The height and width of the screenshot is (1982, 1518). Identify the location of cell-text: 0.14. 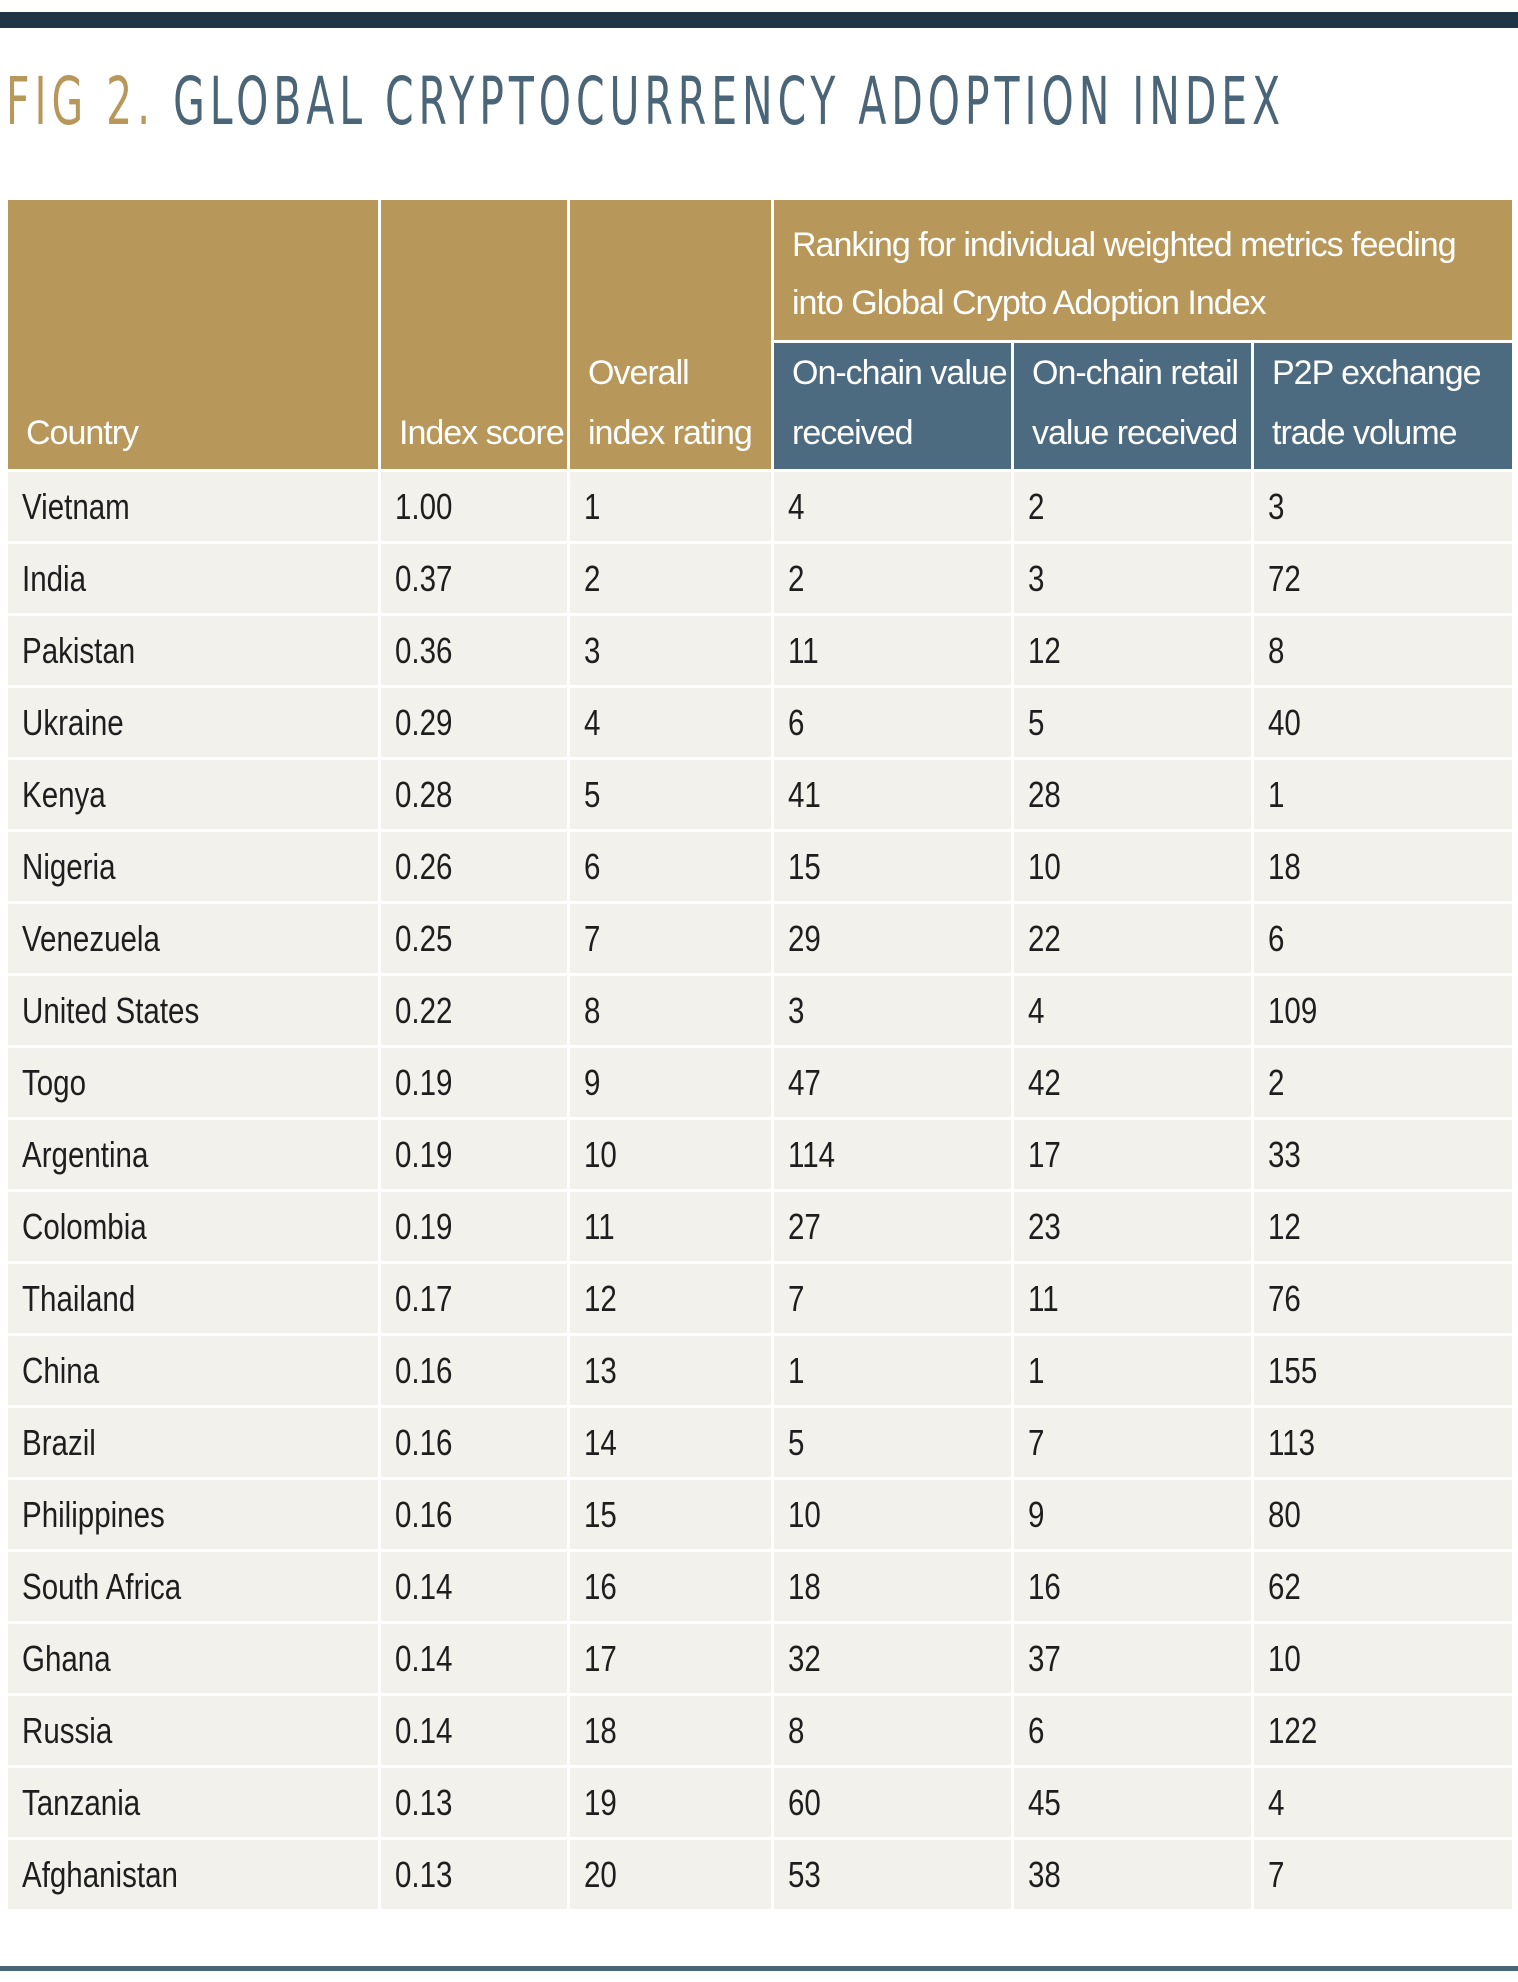
(424, 1730).